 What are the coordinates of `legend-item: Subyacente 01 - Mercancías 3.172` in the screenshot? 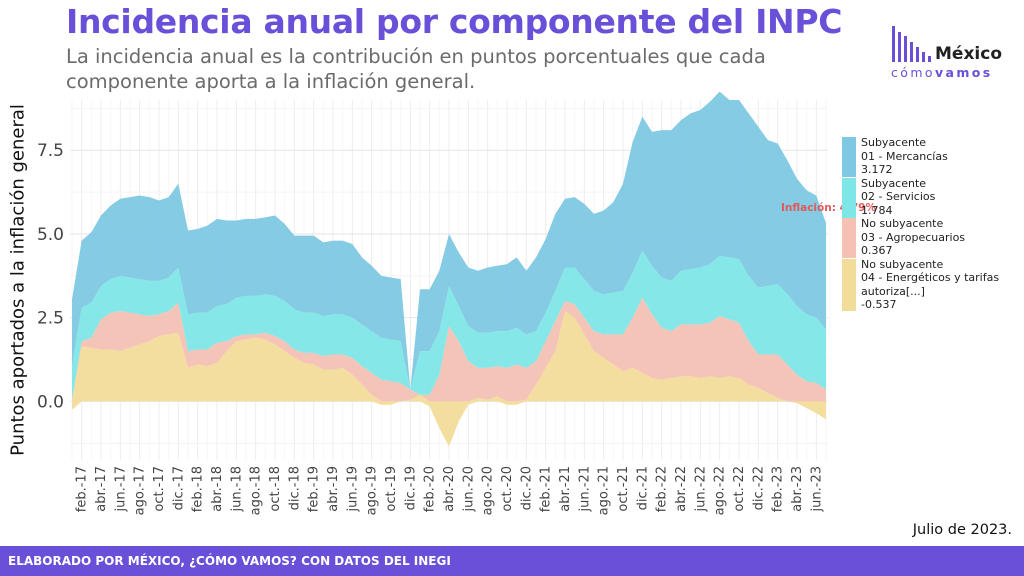 It's located at (930, 156).